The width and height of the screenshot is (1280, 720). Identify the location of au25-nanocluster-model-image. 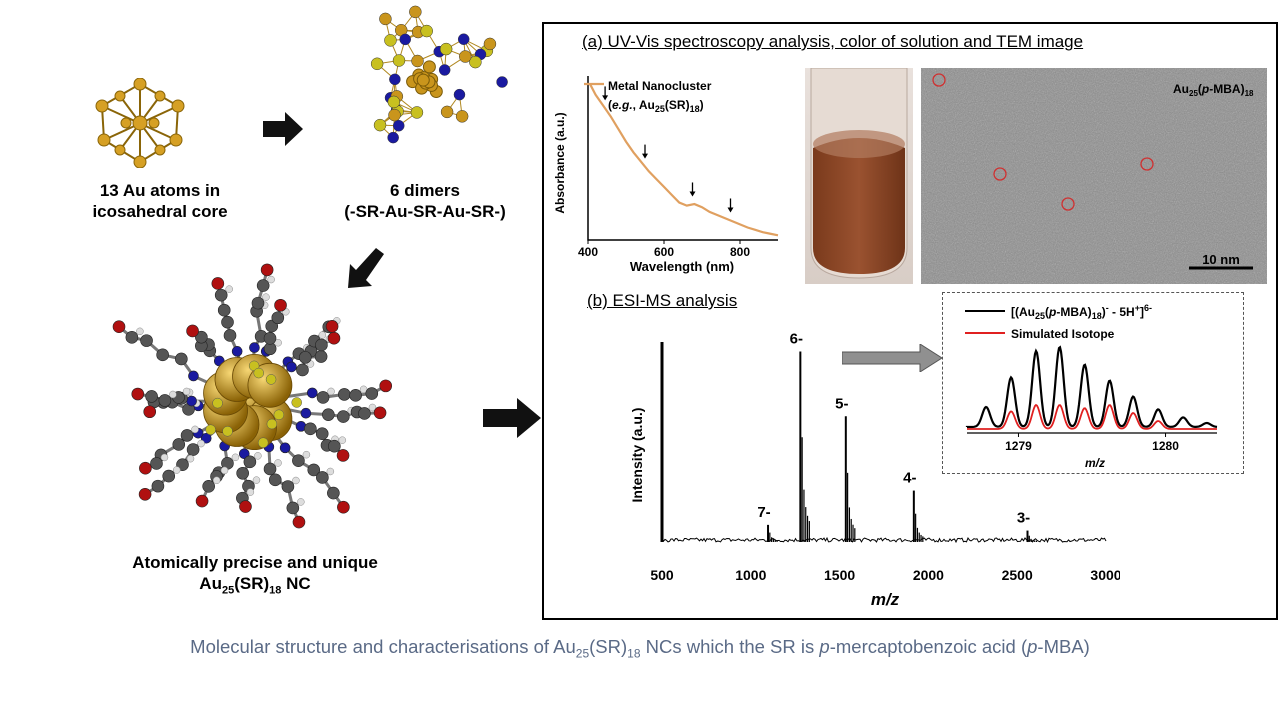
(252, 396).